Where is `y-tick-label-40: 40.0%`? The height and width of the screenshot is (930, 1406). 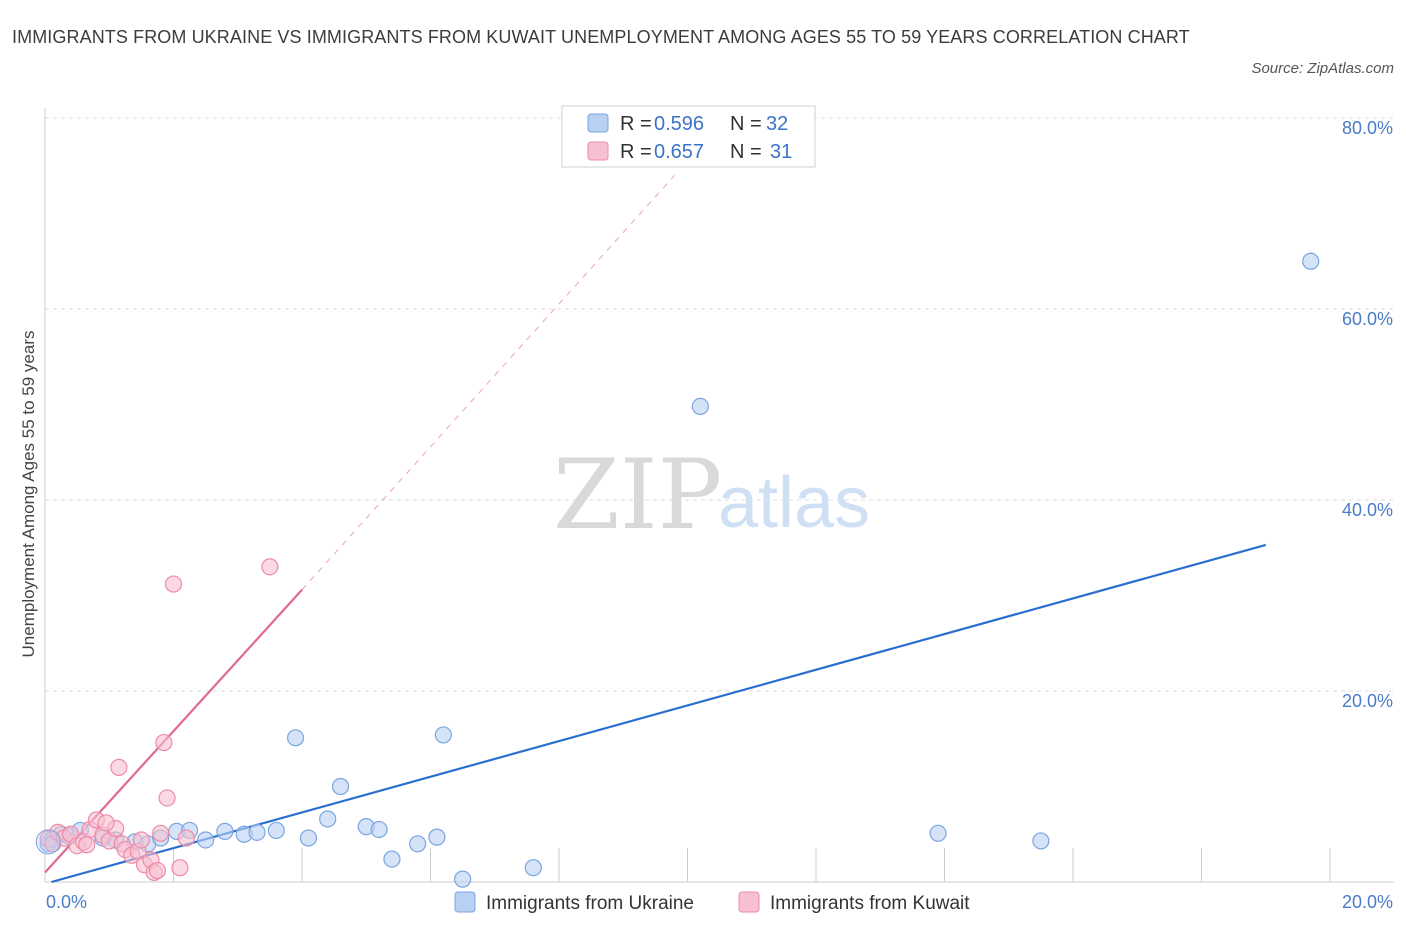
y-tick-label-40: 40.0% is located at coordinates (1367, 510).